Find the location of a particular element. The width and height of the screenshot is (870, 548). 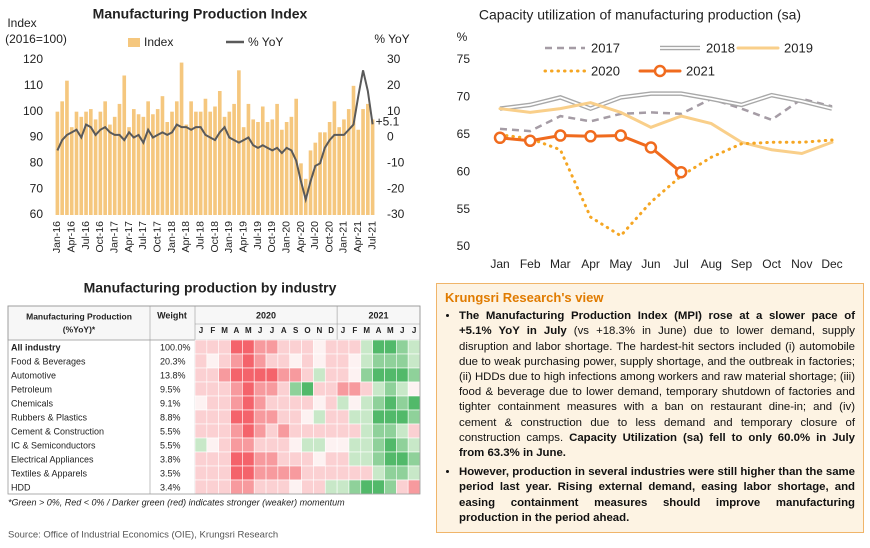

y2-tick-label: -10 is located at coordinates (396, 163).